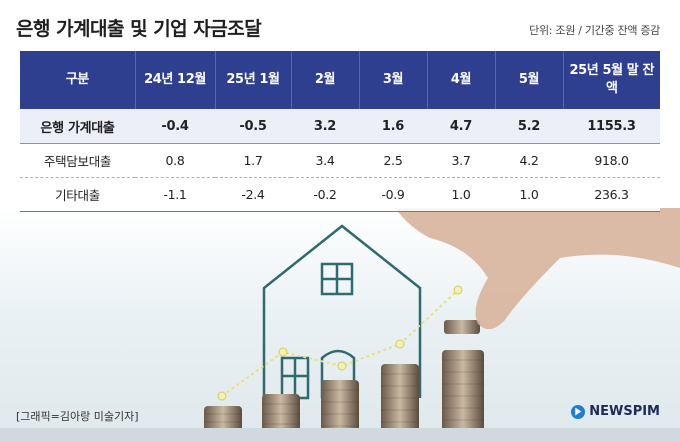  I want to click on table-cell: 236.3, so click(611, 194).